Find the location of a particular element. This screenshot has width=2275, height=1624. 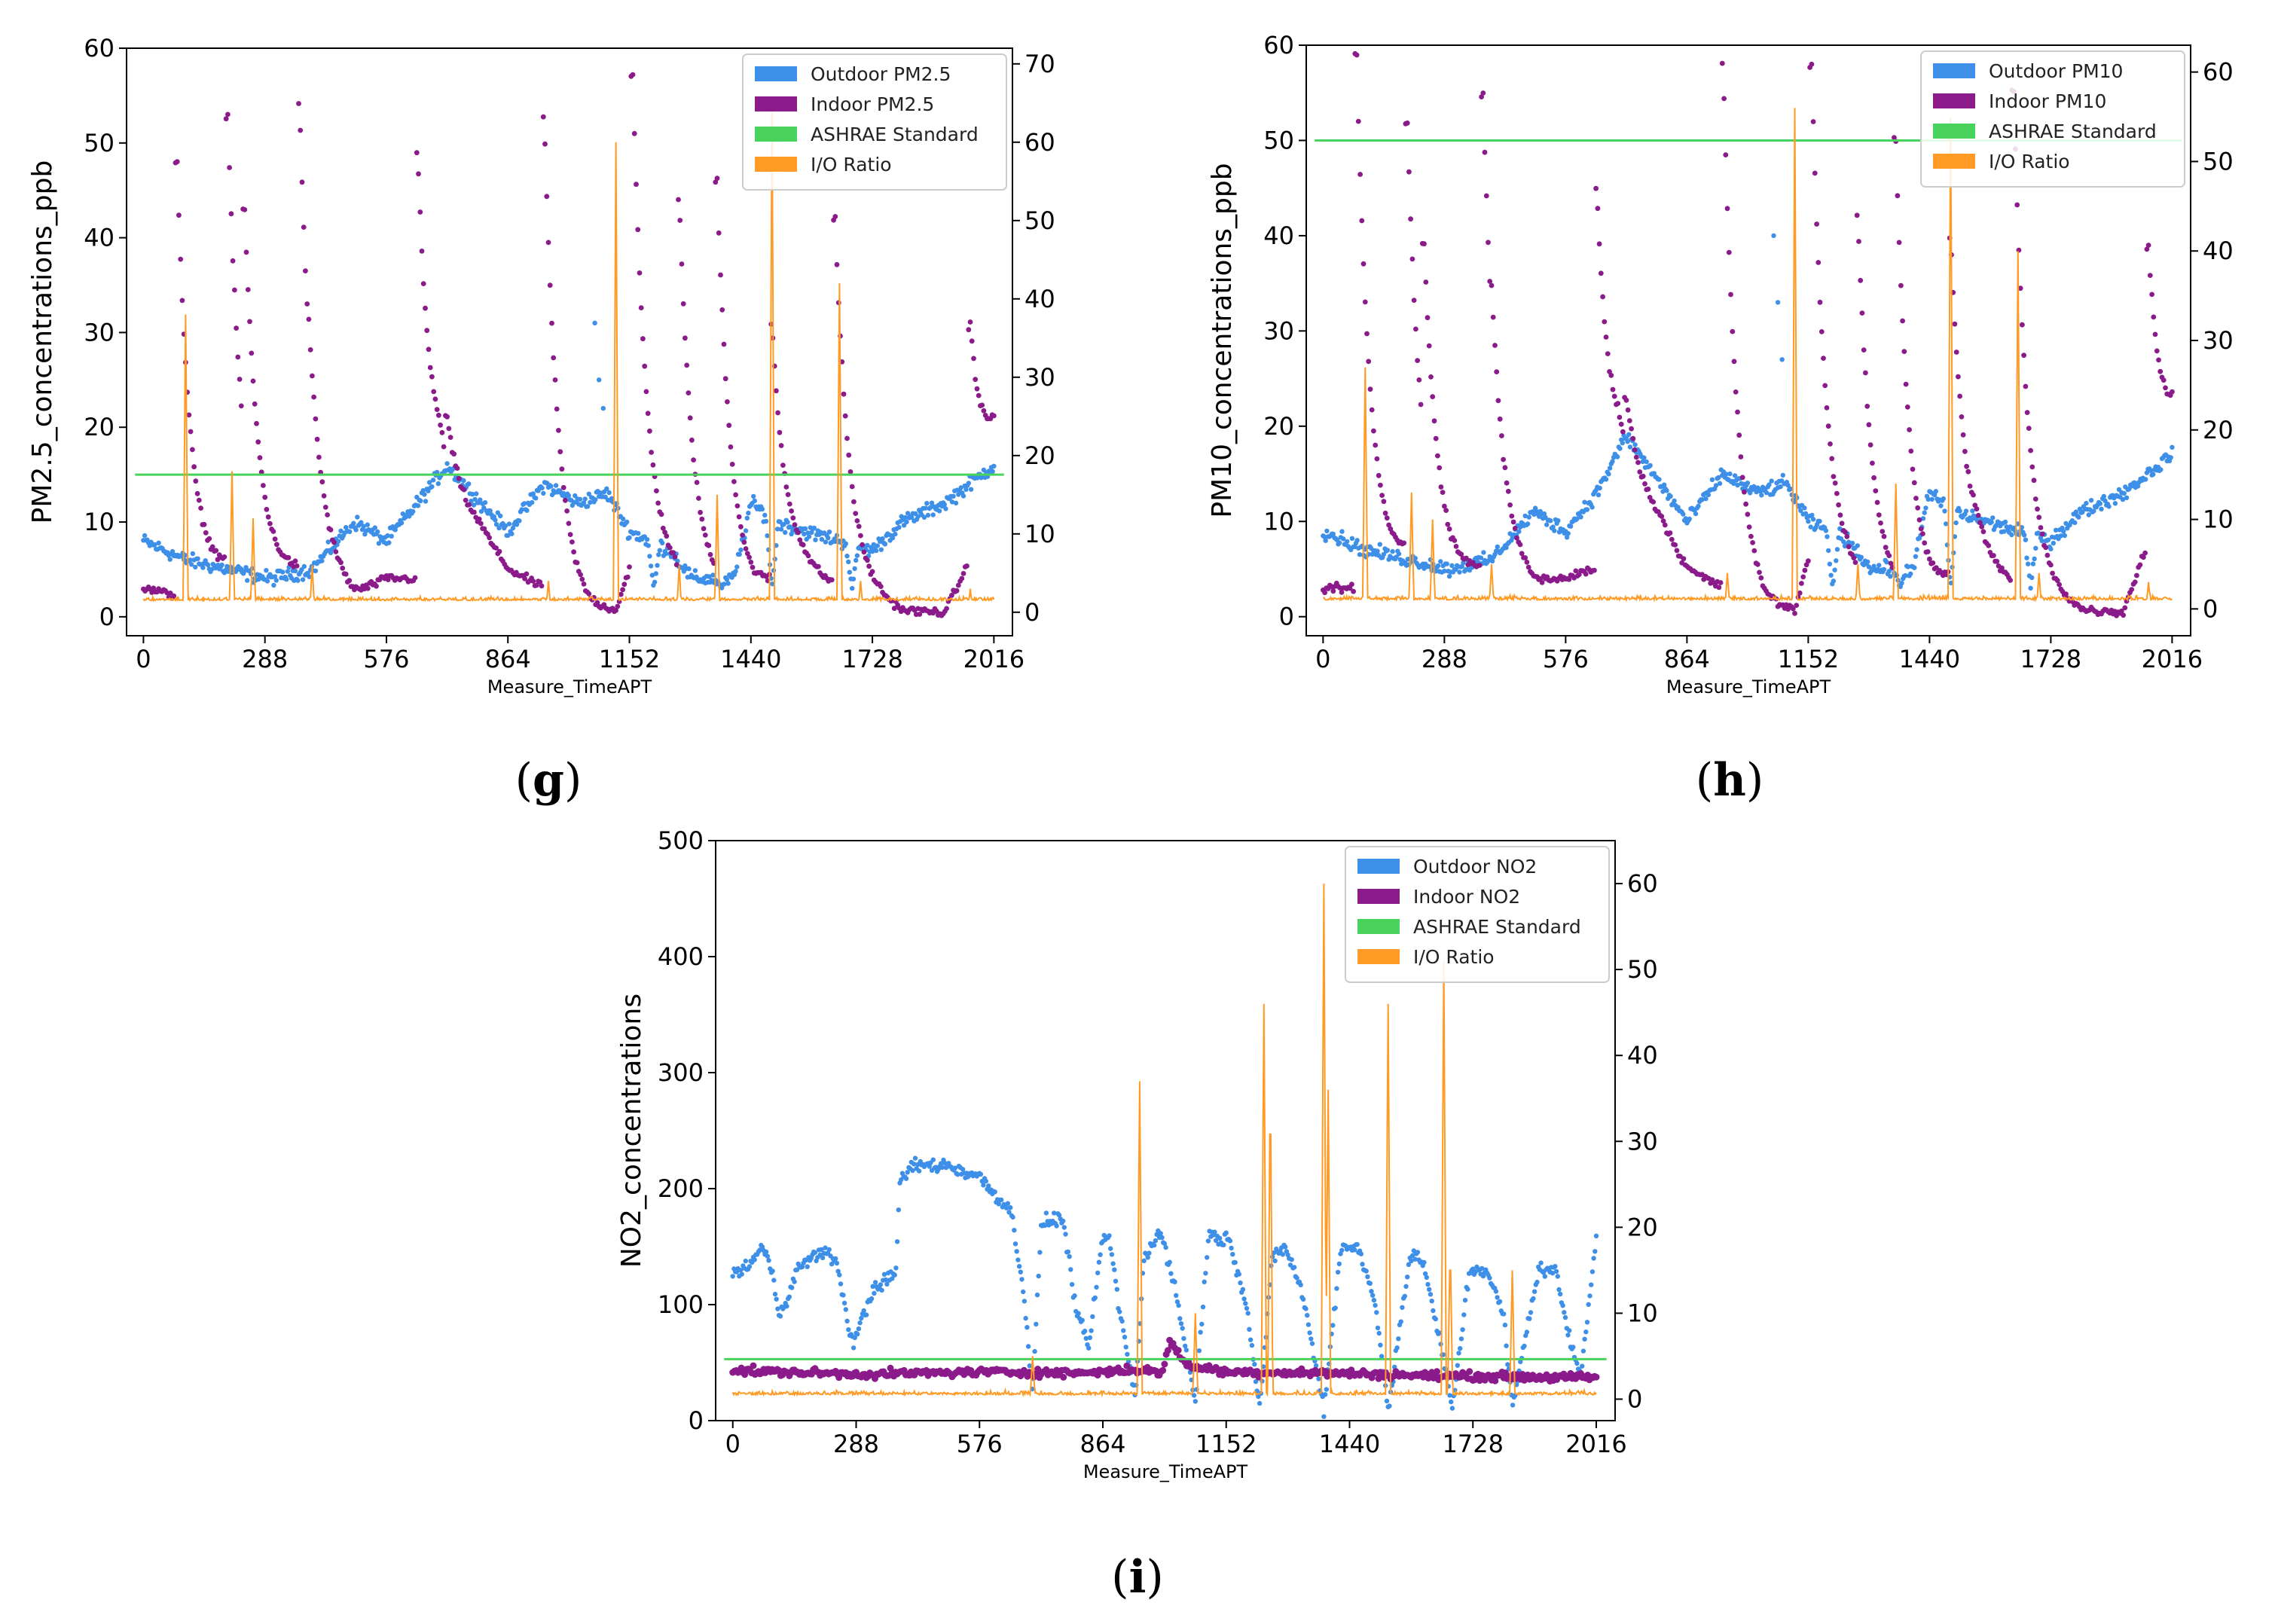

x-tick-label: 864 is located at coordinates (1102, 1444).